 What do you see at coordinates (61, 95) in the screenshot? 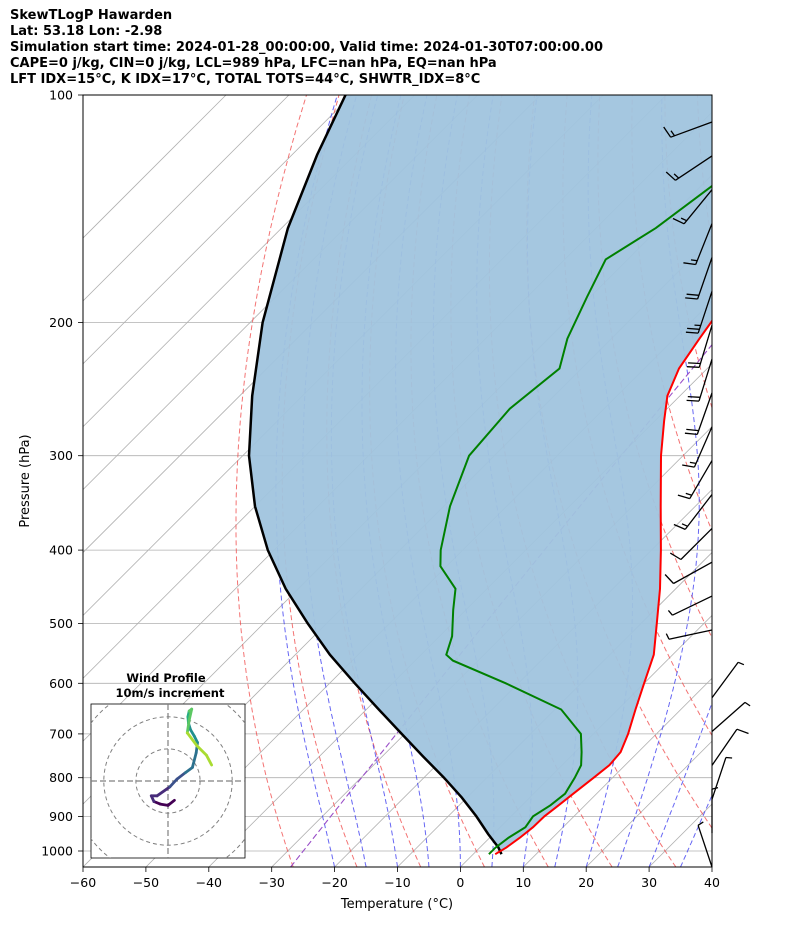
I see `y-tick-label: 100` at bounding box center [61, 95].